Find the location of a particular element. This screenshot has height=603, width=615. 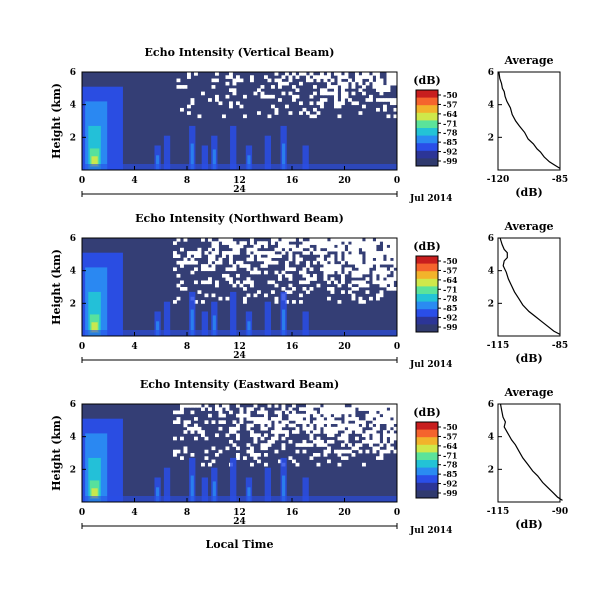

heatmap-title: Echo Intensity (Northward Beam) is located at coordinates (239, 218).